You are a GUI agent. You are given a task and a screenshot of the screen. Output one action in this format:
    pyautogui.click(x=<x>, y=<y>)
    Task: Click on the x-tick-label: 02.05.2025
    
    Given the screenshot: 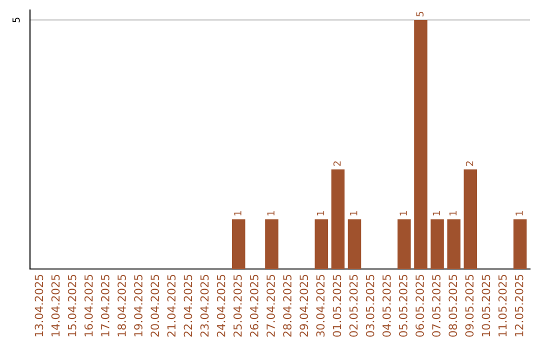 What is the action you would take?
    pyautogui.click(x=353, y=305)
    